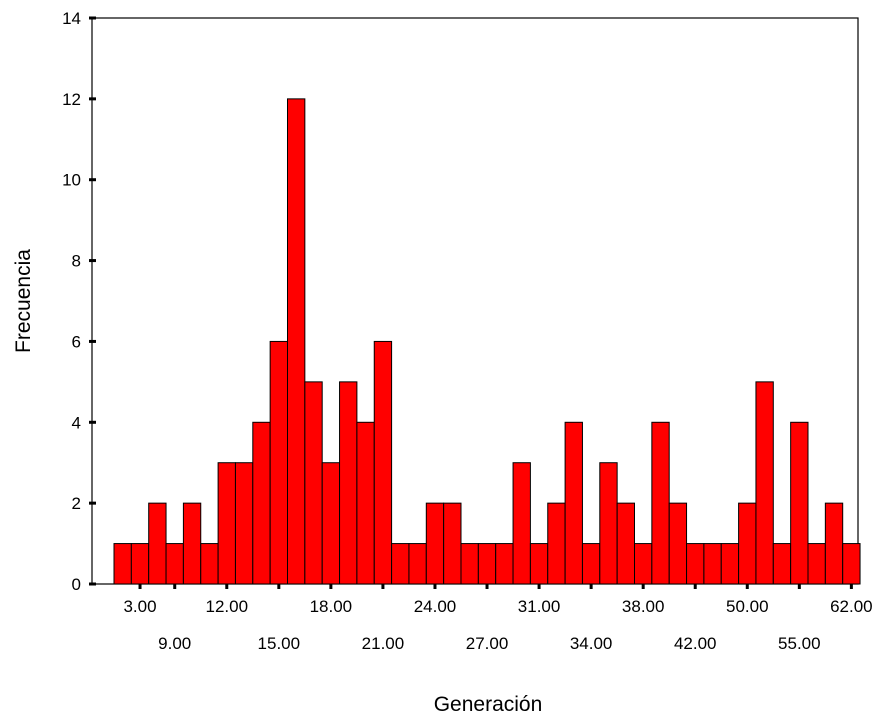 This screenshot has height=725, width=877. I want to click on x-tick-label: 24.00, so click(435, 606).